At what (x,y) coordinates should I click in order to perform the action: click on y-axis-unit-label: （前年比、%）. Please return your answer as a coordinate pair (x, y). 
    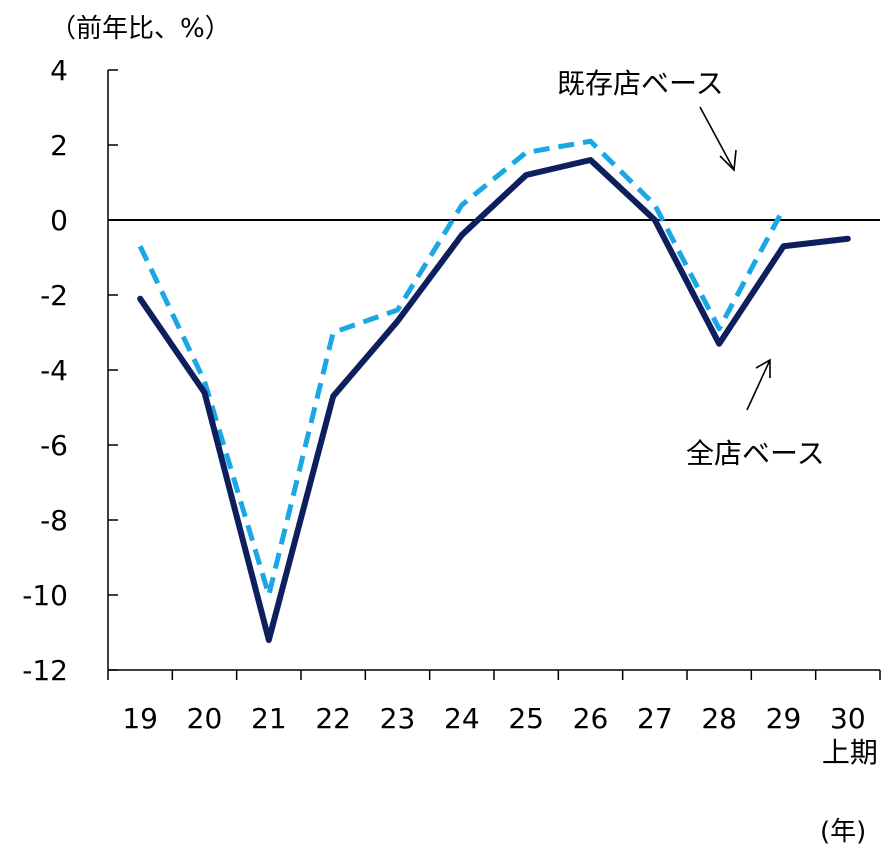
    Looking at the image, I should click on (140, 29).